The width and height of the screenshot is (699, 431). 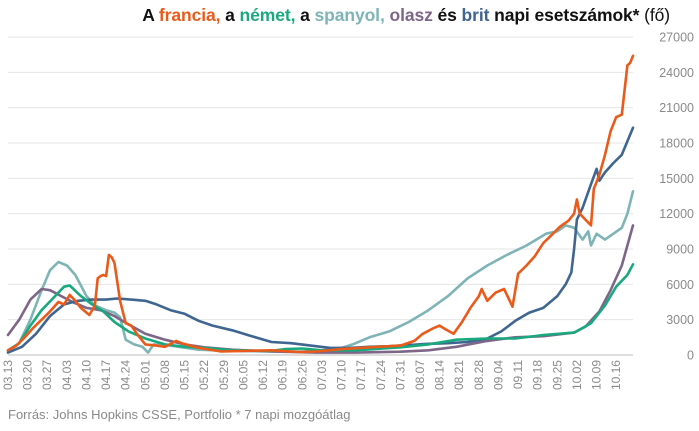 I want to click on title-part: olasz, so click(x=408, y=15).